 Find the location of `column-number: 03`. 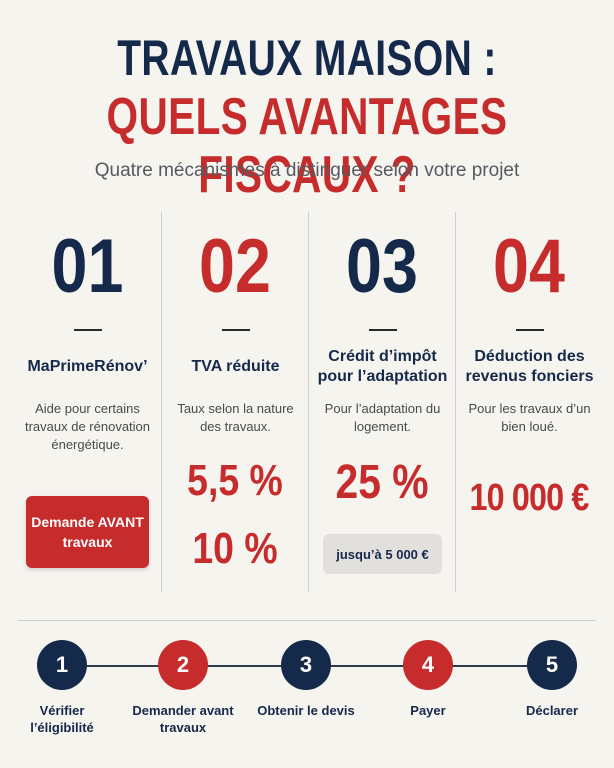

column-number: 03 is located at coordinates (382, 266).